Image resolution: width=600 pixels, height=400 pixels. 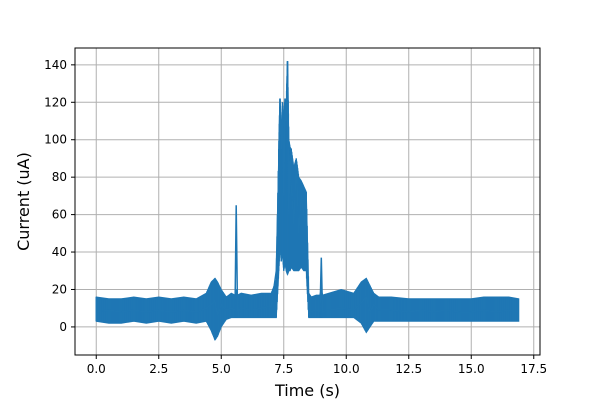 What do you see at coordinates (55, 102) in the screenshot?
I see `y-tick-label: 120` at bounding box center [55, 102].